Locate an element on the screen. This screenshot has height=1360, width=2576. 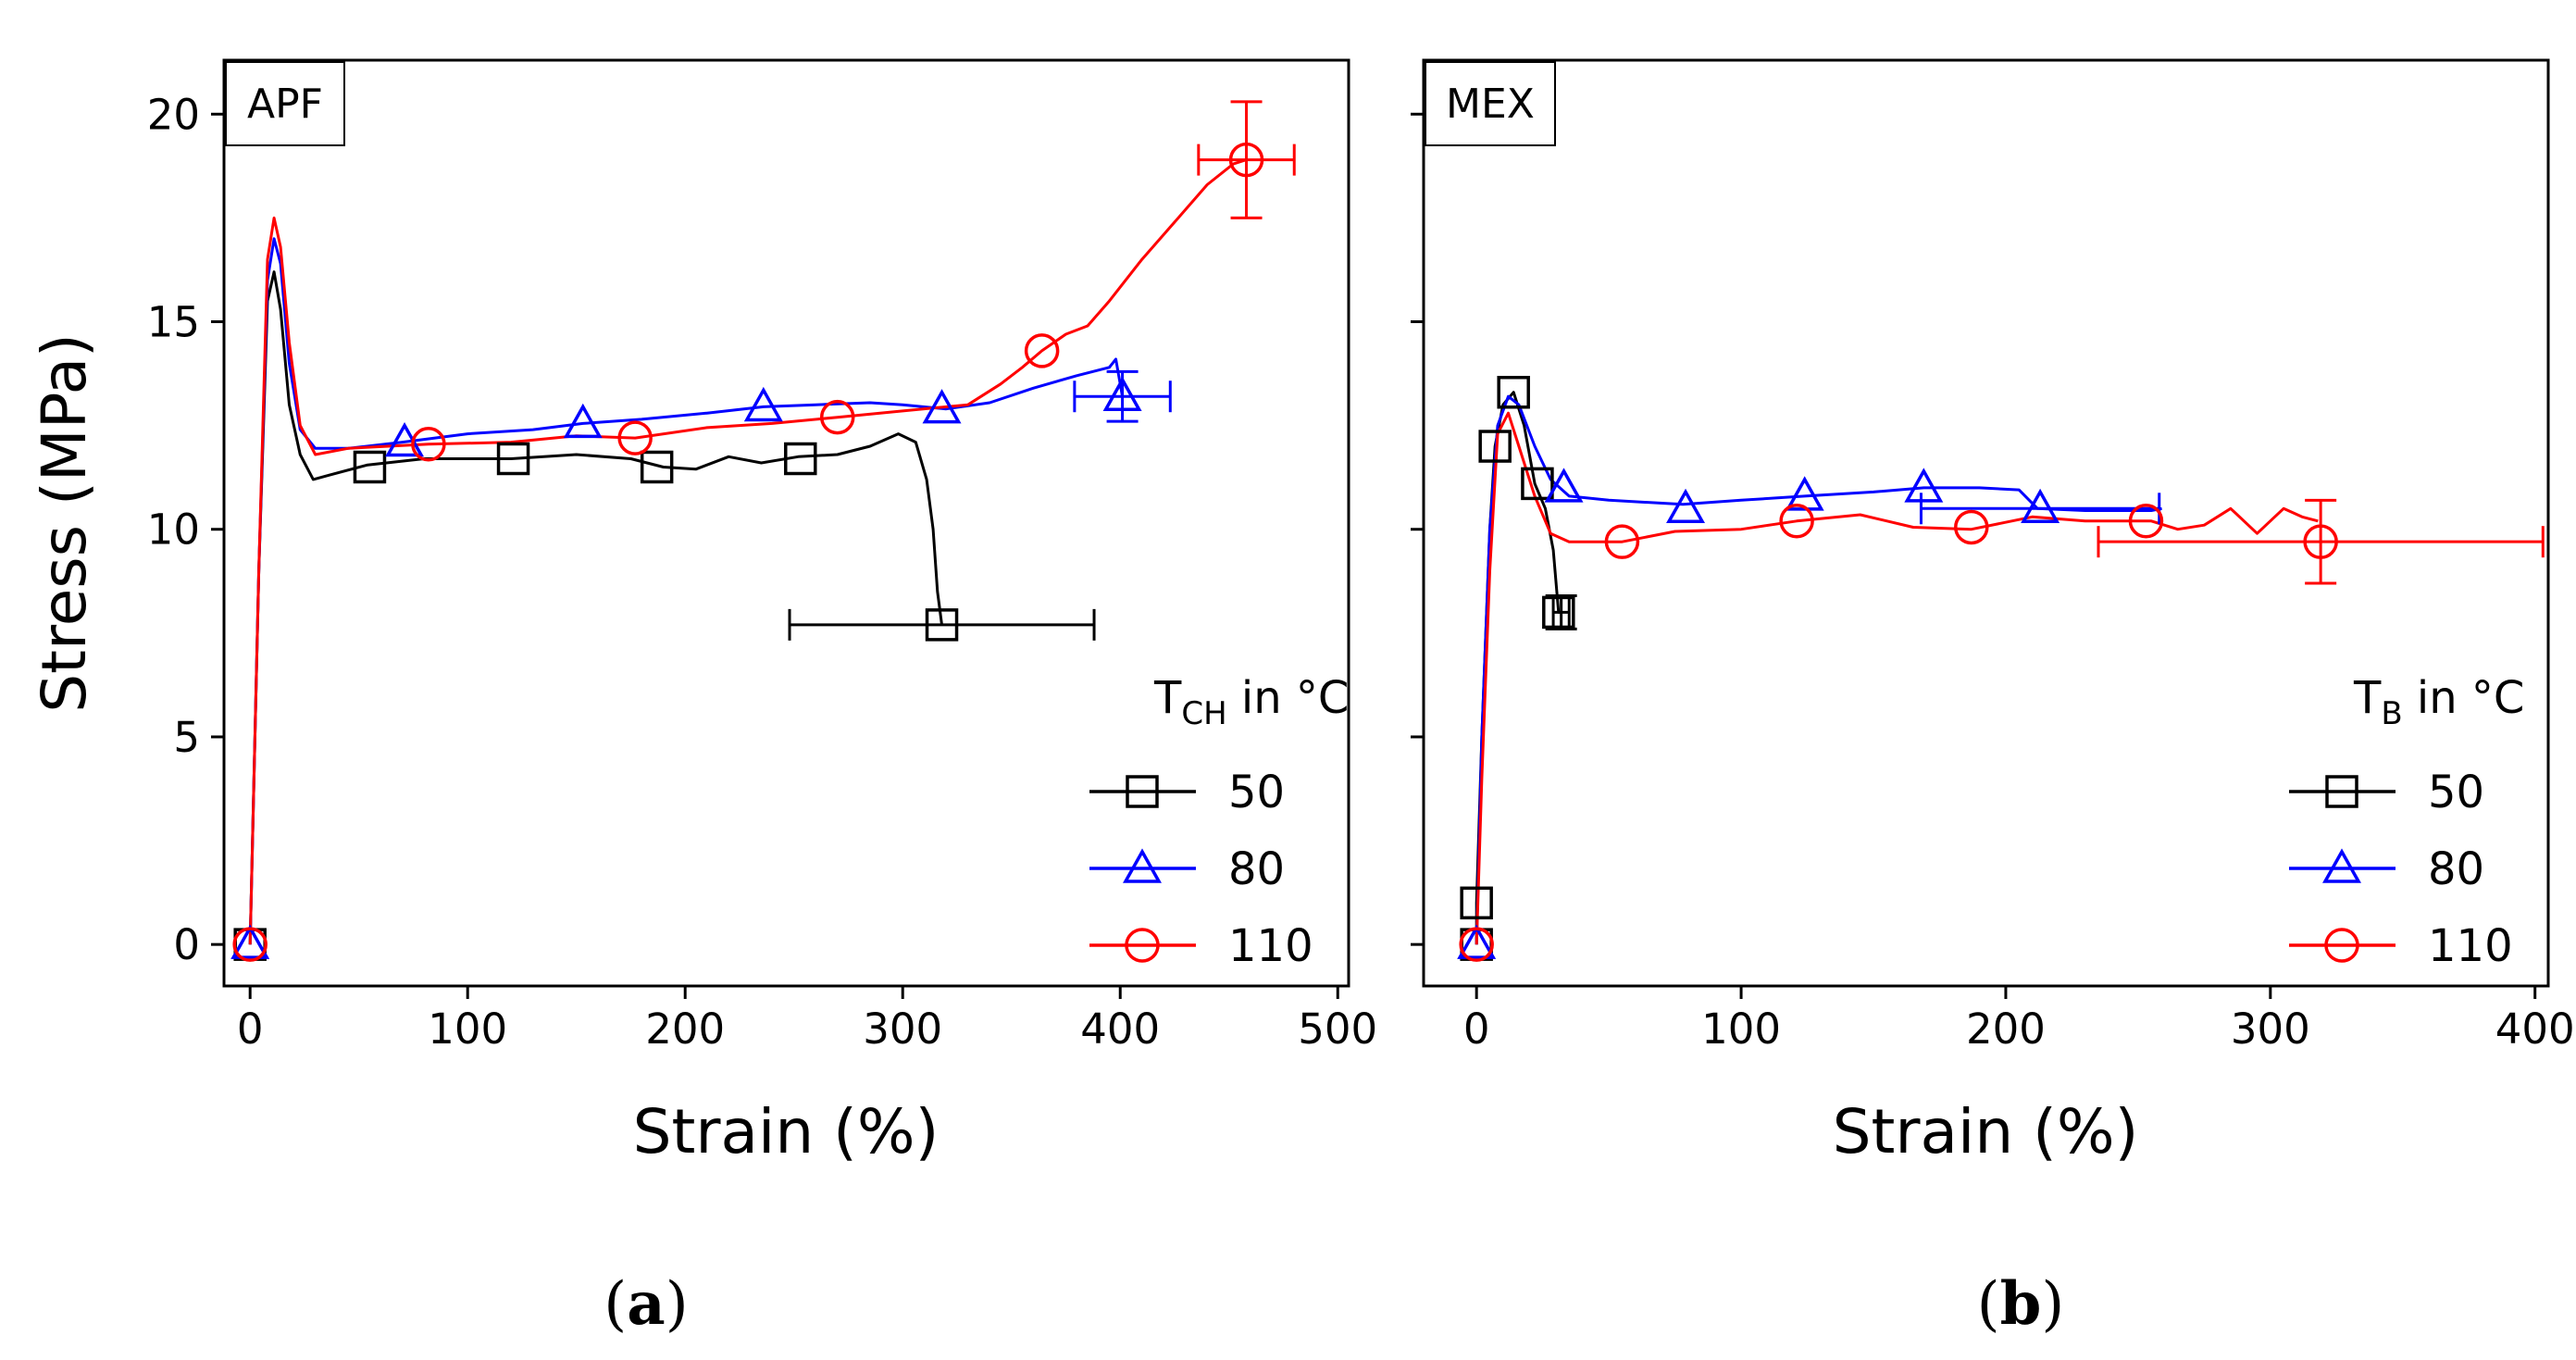
panel-label: APF is located at coordinates (285, 104).